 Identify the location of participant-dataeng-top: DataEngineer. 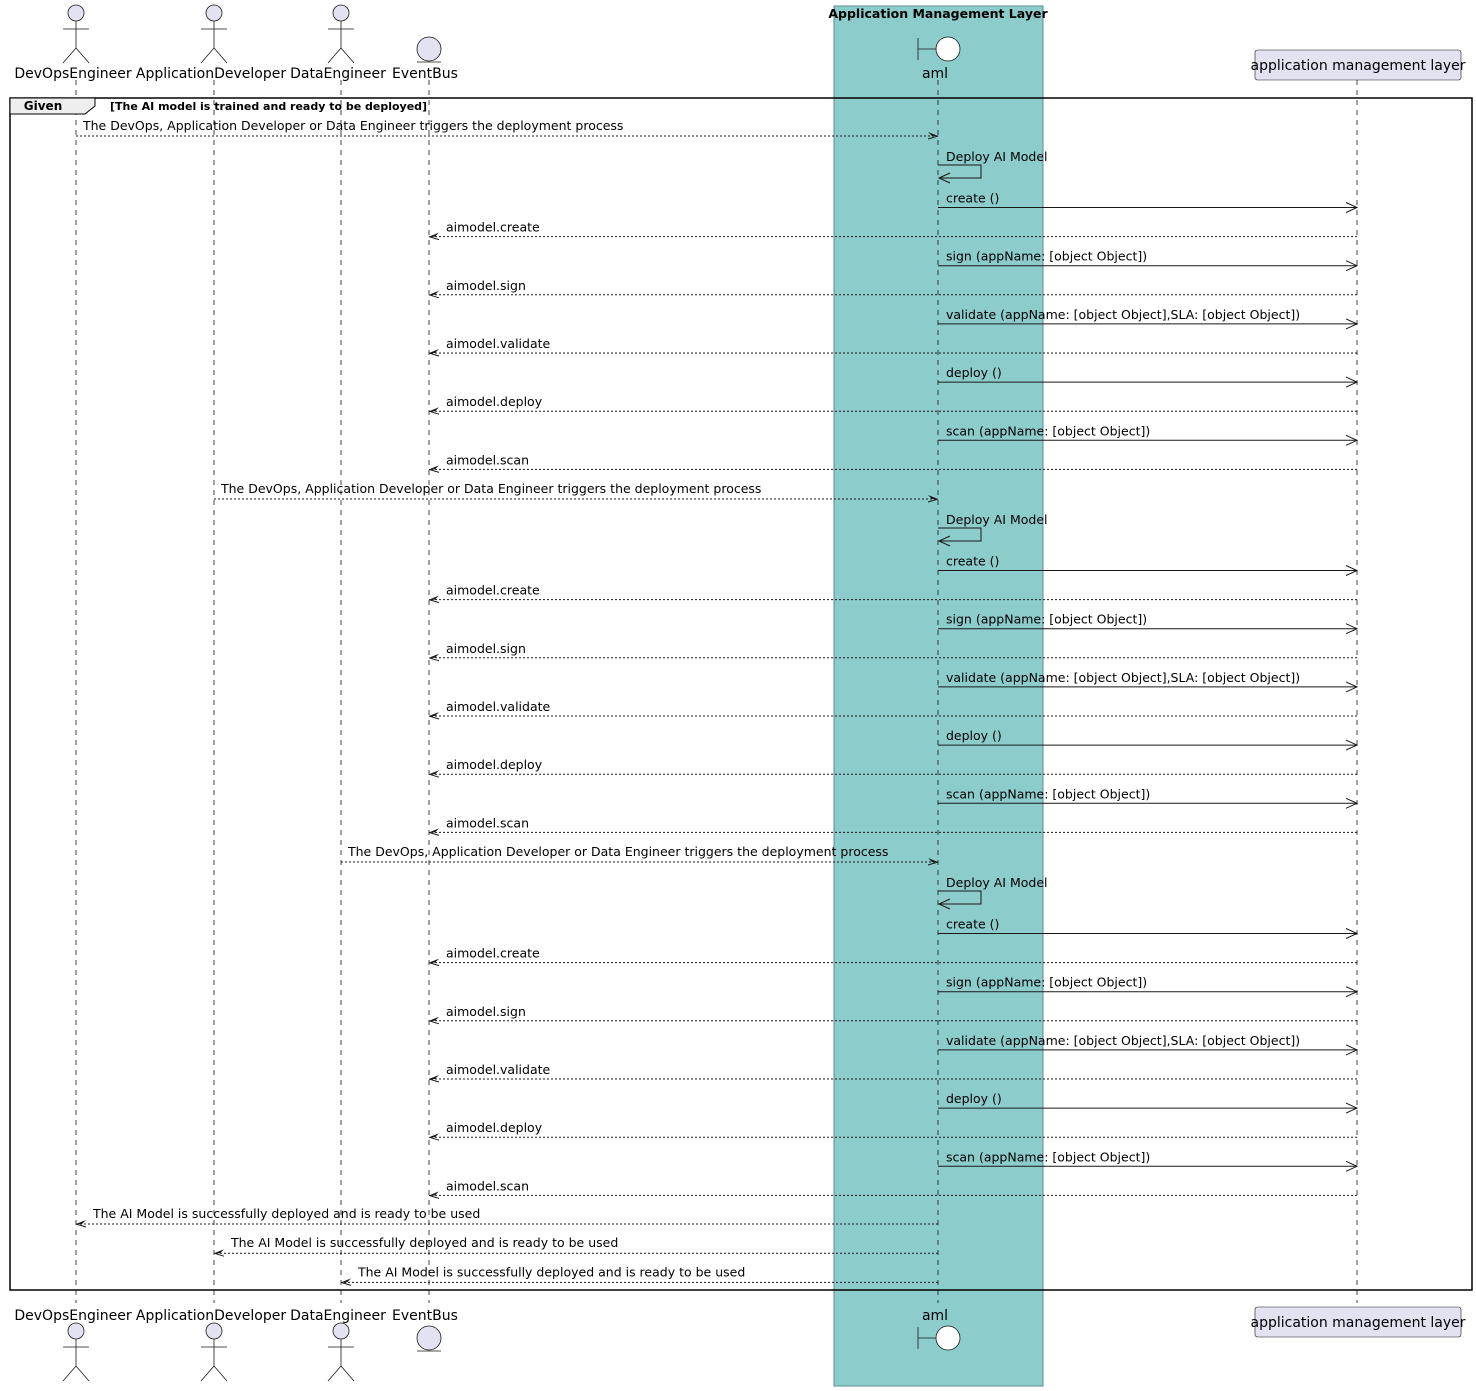
(338, 43).